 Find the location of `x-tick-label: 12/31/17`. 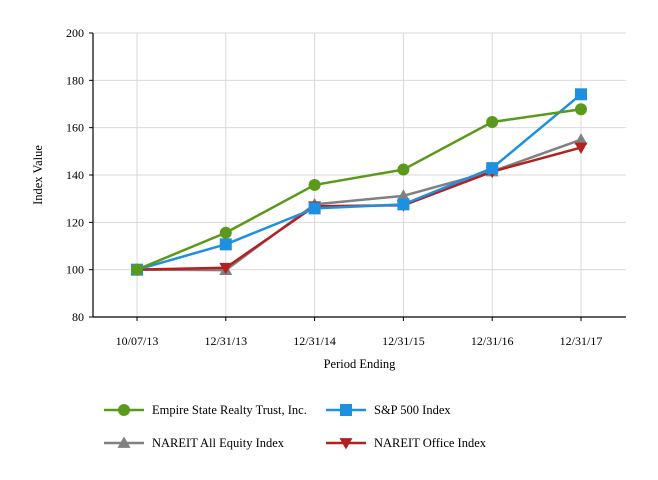

x-tick-label: 12/31/17 is located at coordinates (581, 341).